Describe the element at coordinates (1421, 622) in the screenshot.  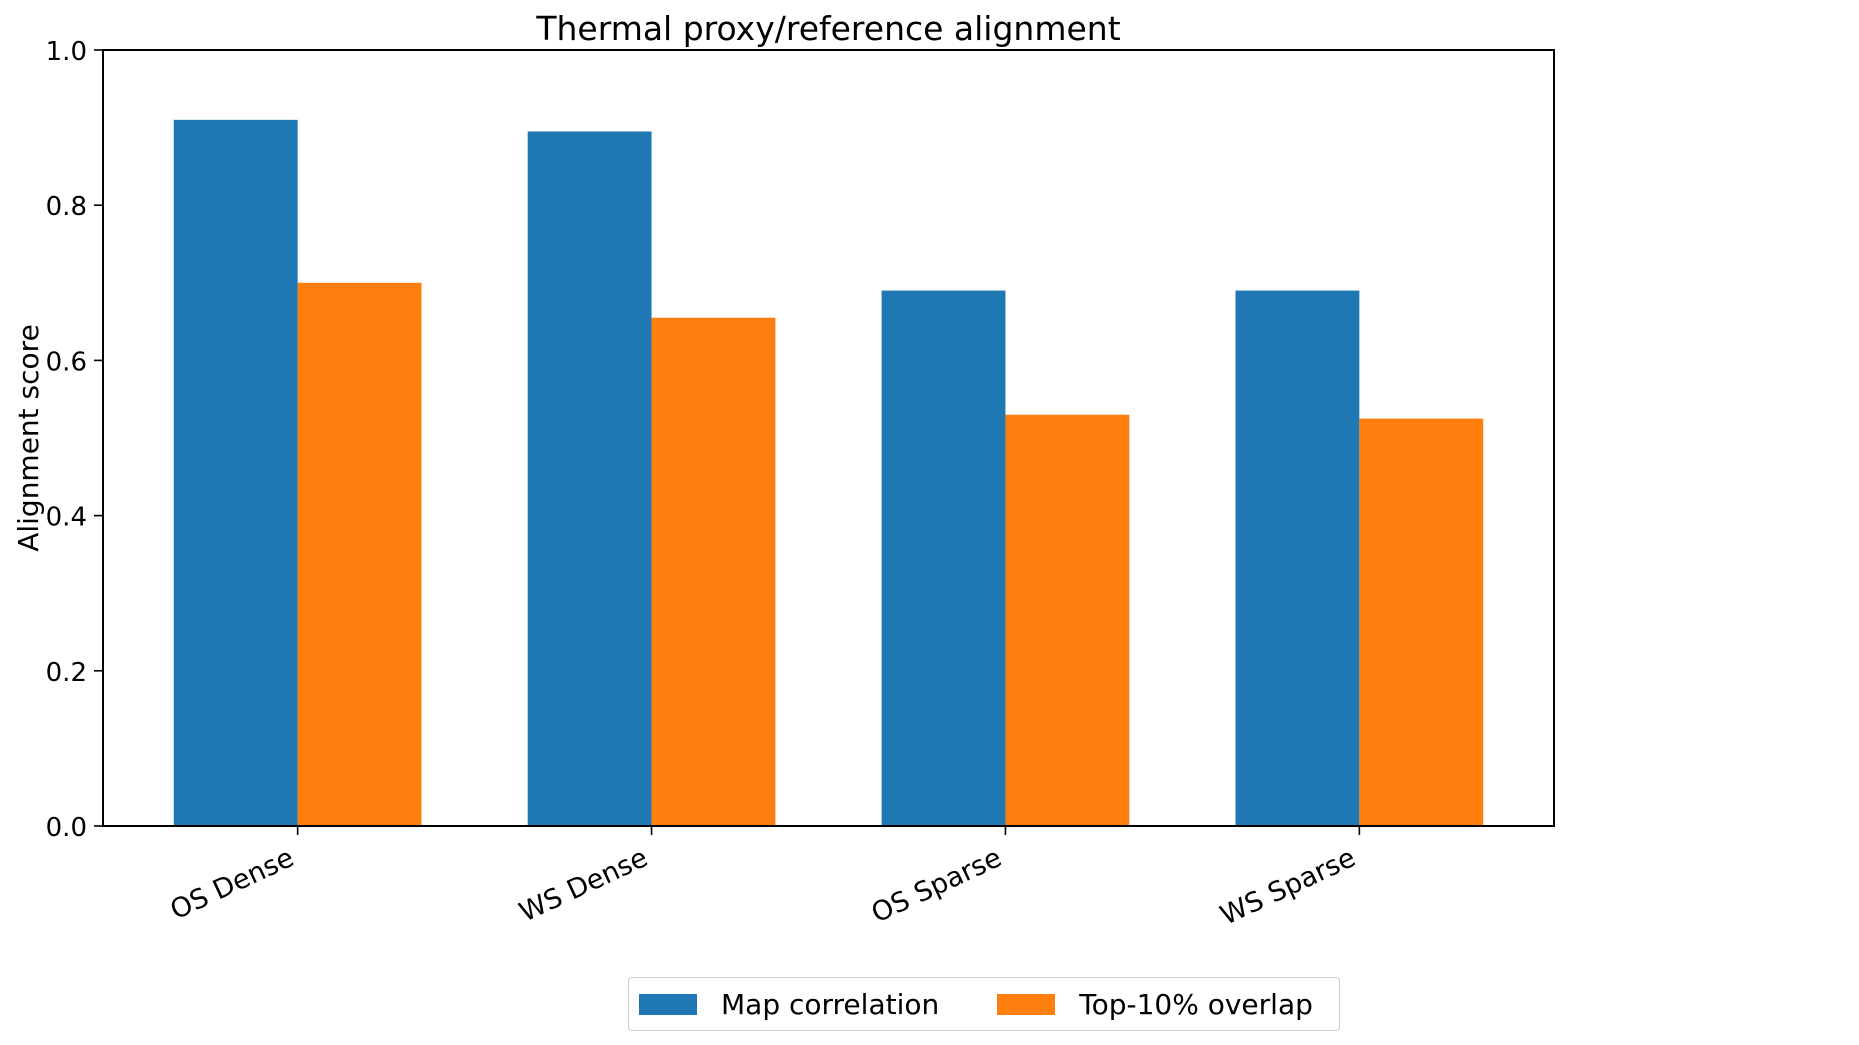
I see `bar-top-10-overlap-ws-sparse` at that location.